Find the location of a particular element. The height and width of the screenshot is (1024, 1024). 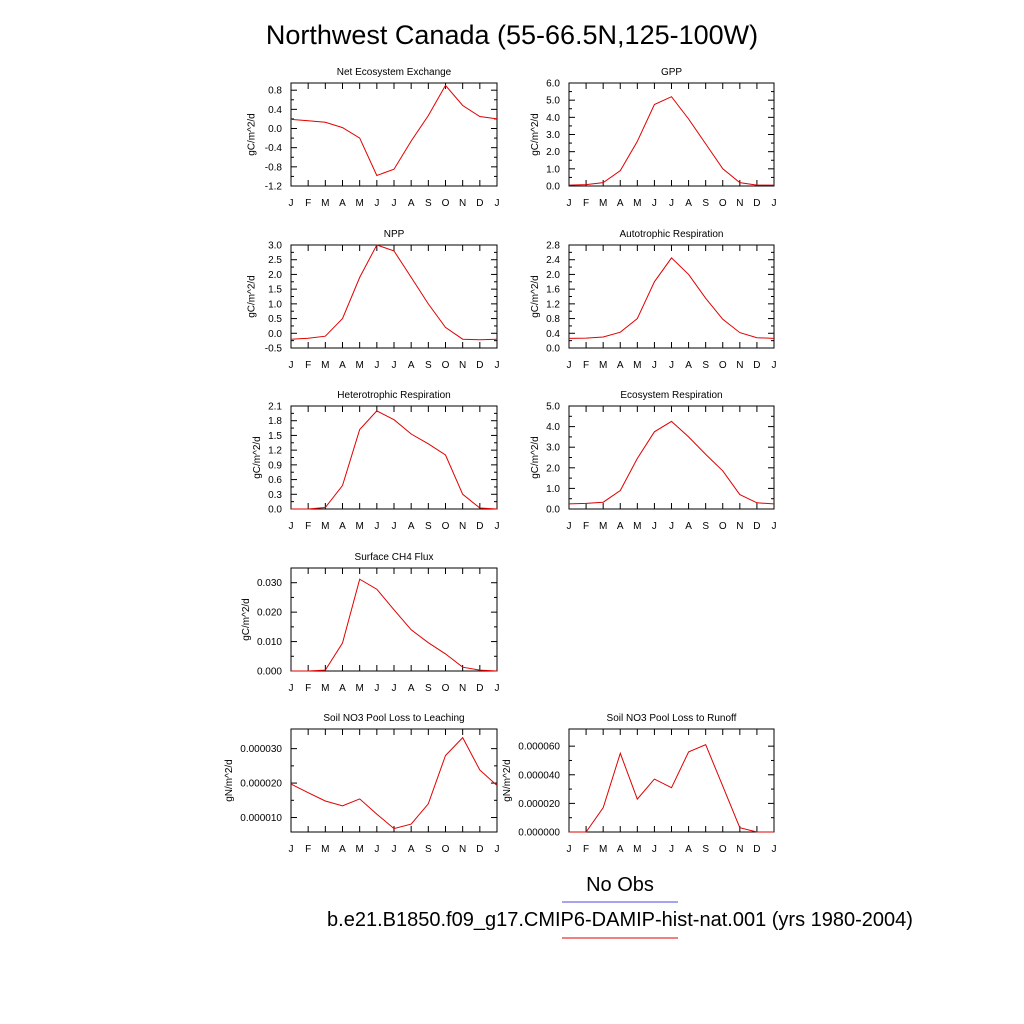

y-tick-label: 1.0 is located at coordinates (275, 304).